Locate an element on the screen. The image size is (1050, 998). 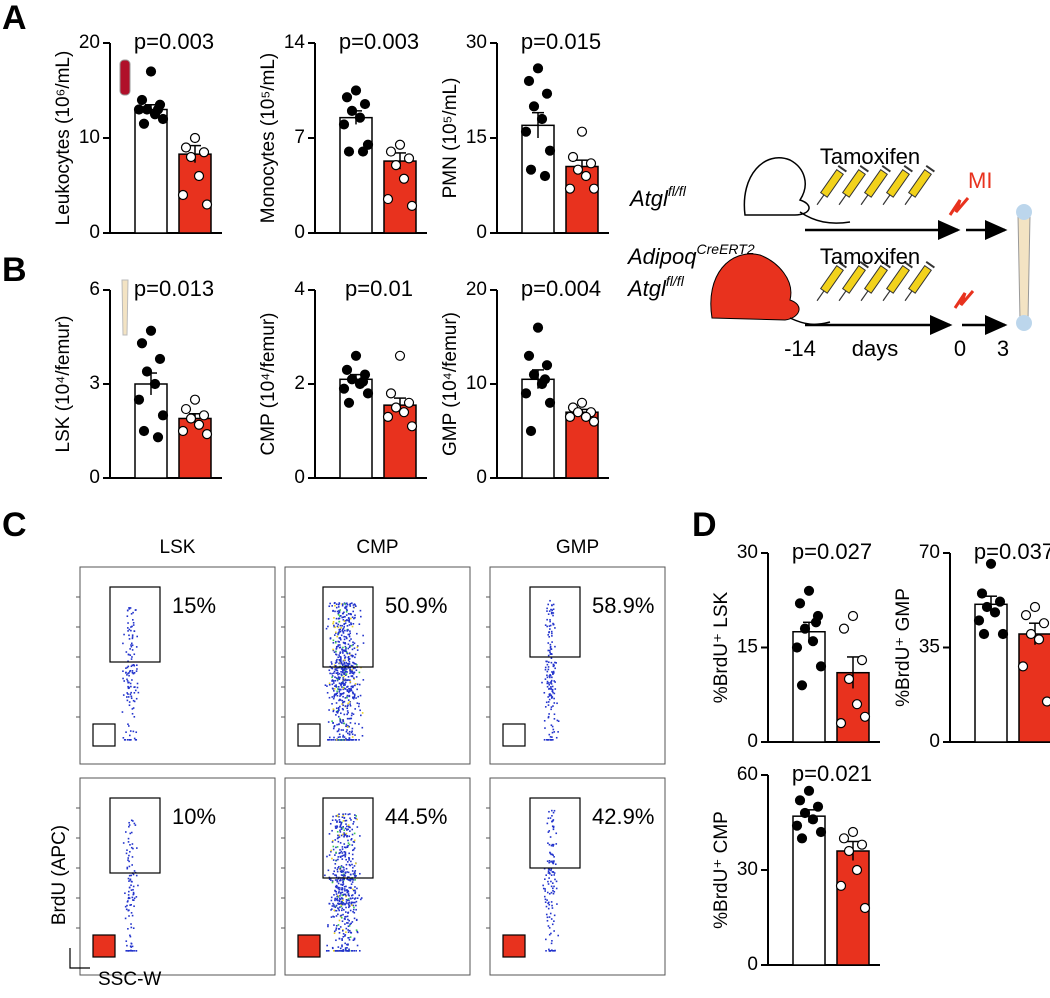
panel-label: B is located at coordinates (14, 270).